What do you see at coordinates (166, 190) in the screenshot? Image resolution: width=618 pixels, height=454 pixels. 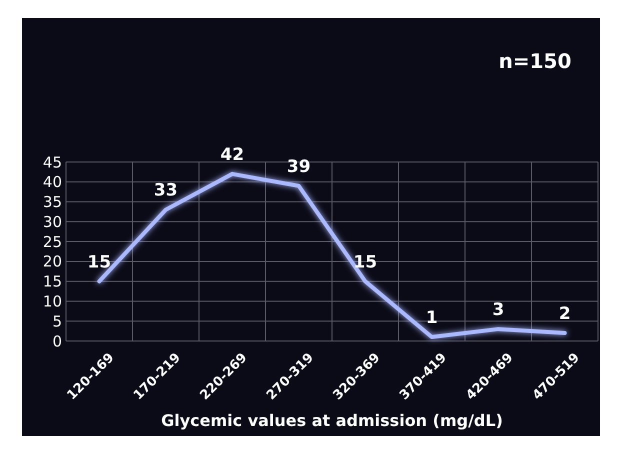 I see `data-label: 33` at bounding box center [166, 190].